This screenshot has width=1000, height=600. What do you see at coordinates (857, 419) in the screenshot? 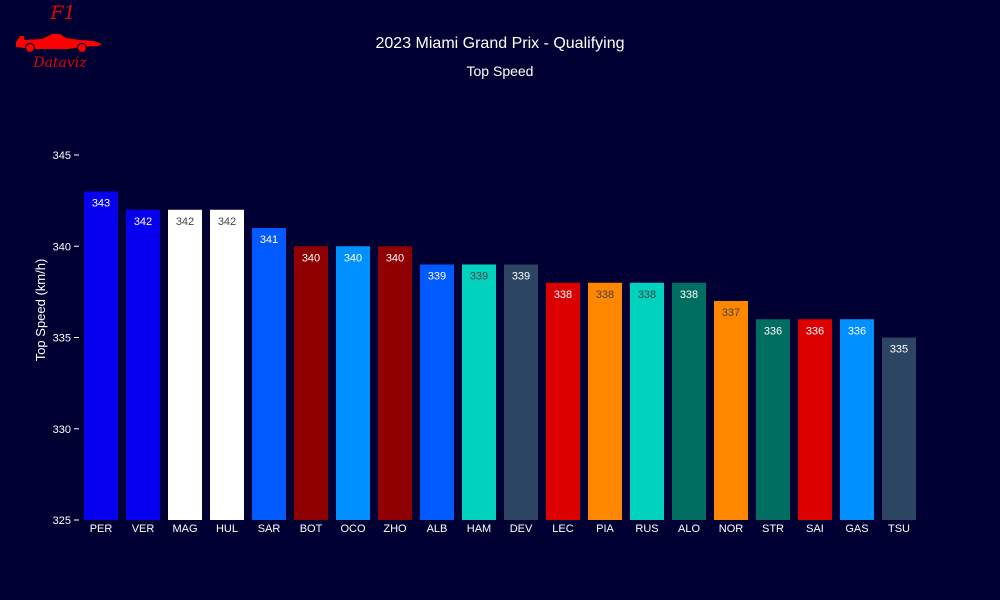
I see `bar-gas` at bounding box center [857, 419].